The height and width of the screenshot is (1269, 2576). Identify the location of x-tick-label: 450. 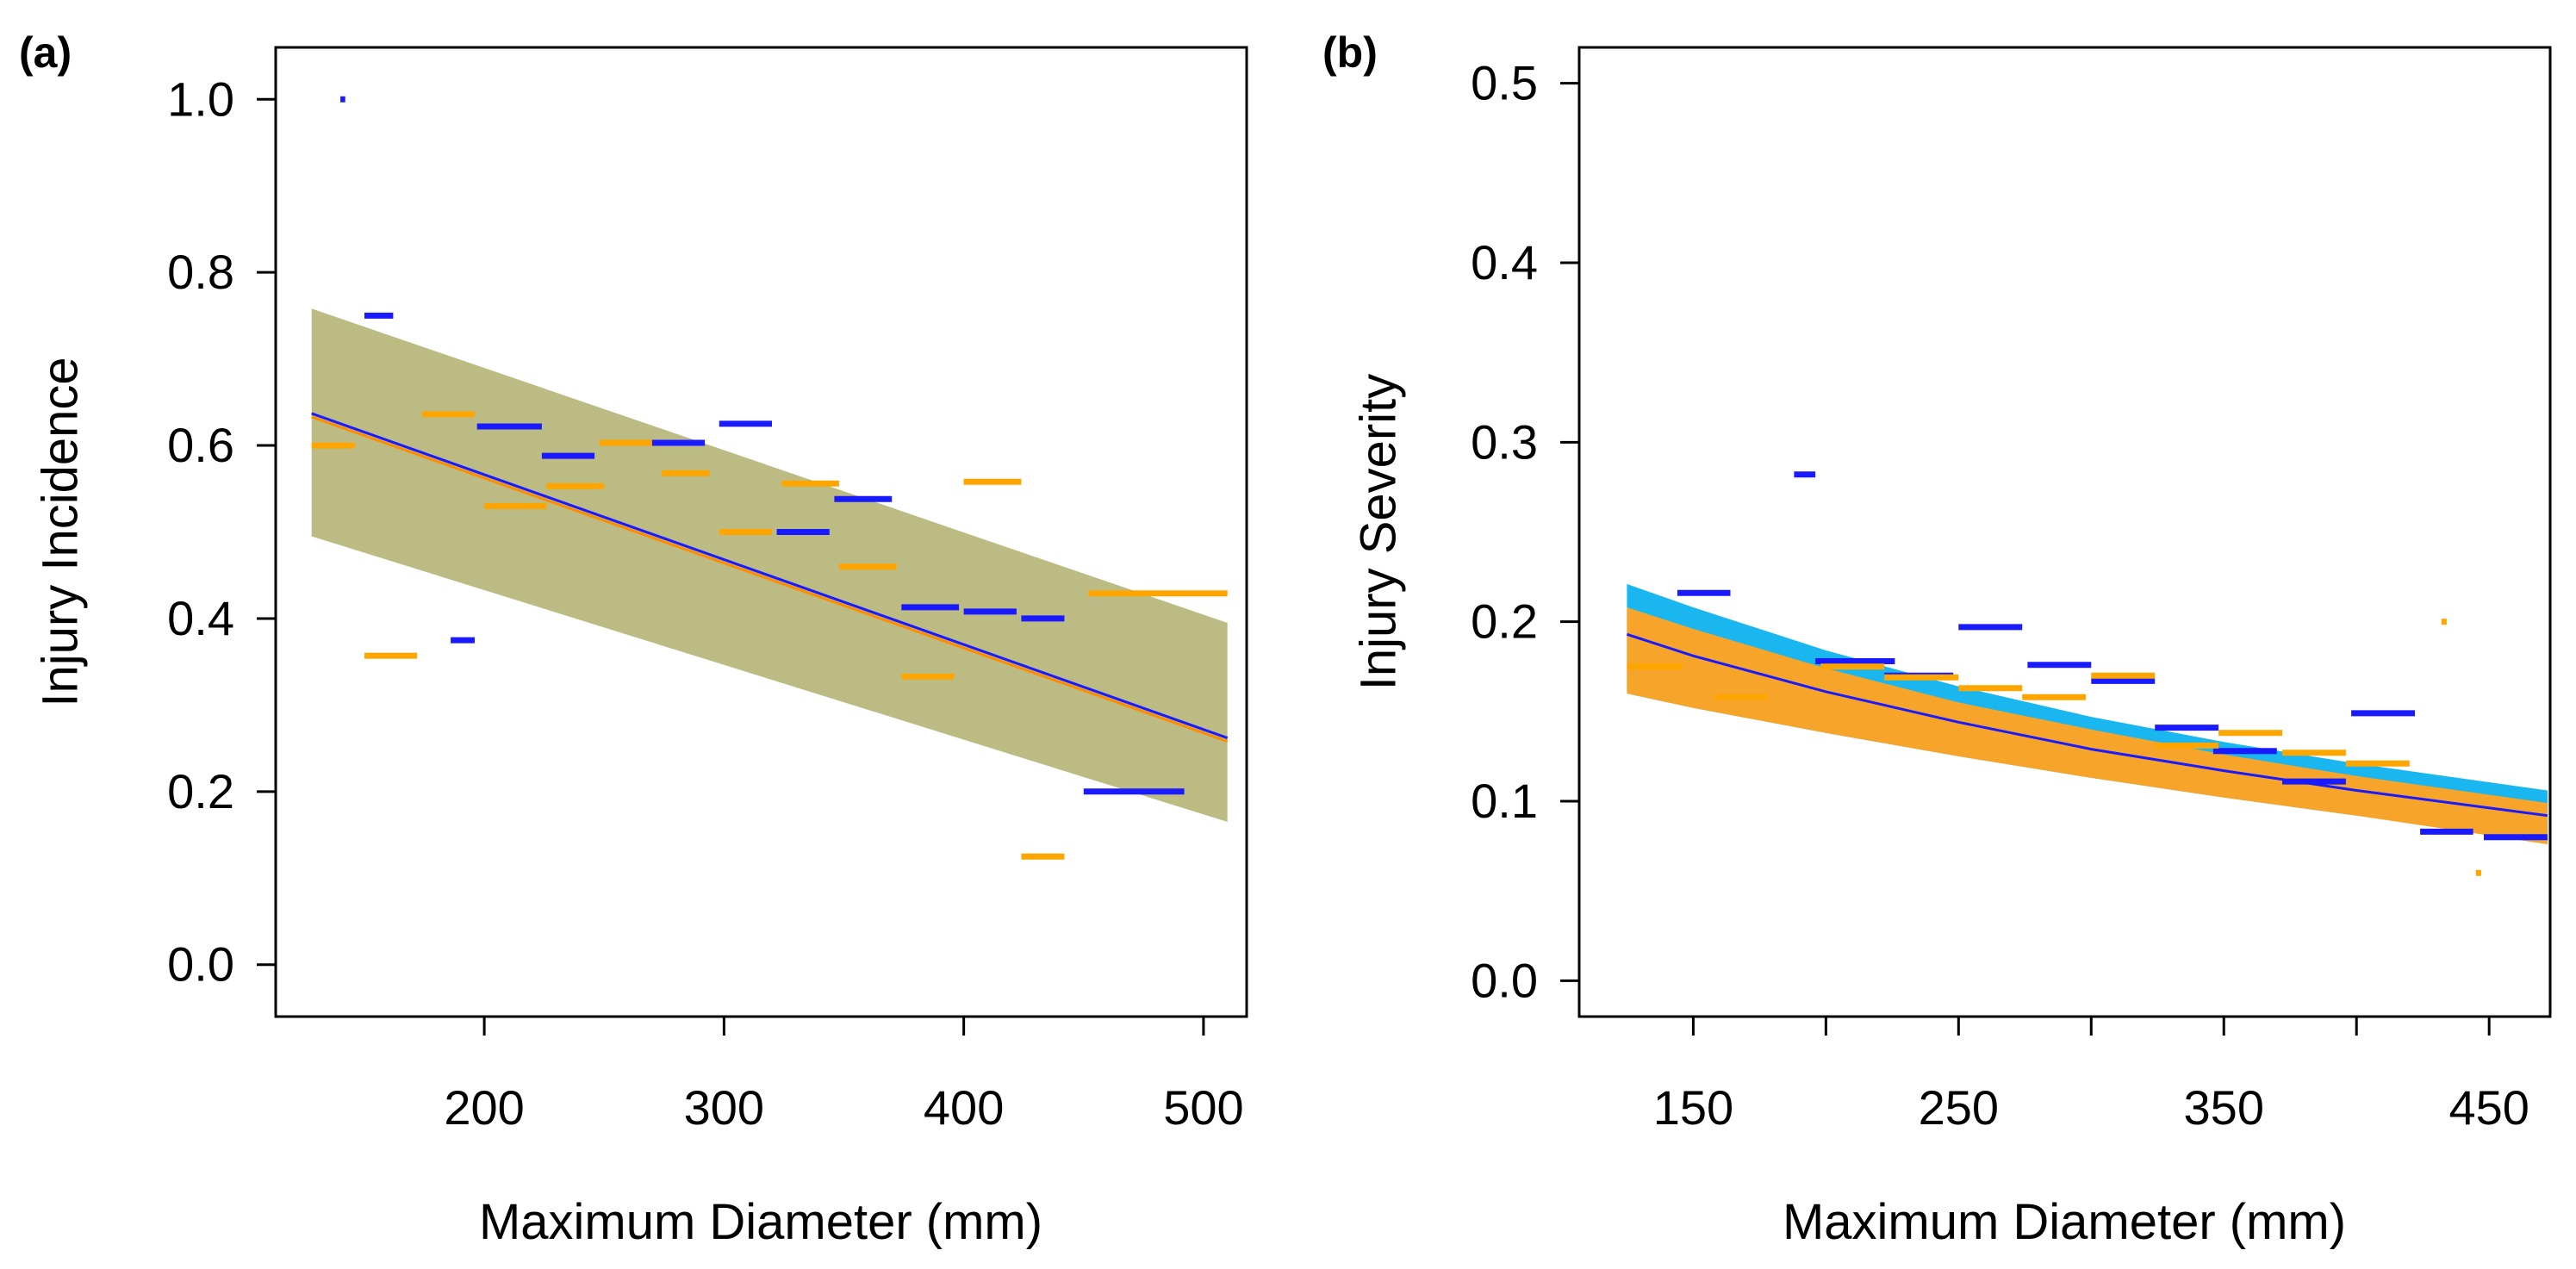
(2489, 1107).